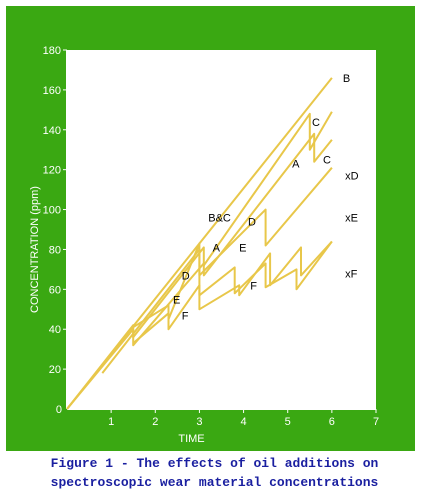  What do you see at coordinates (55, 370) in the screenshot?
I see `y-tick-label: 20` at bounding box center [55, 370].